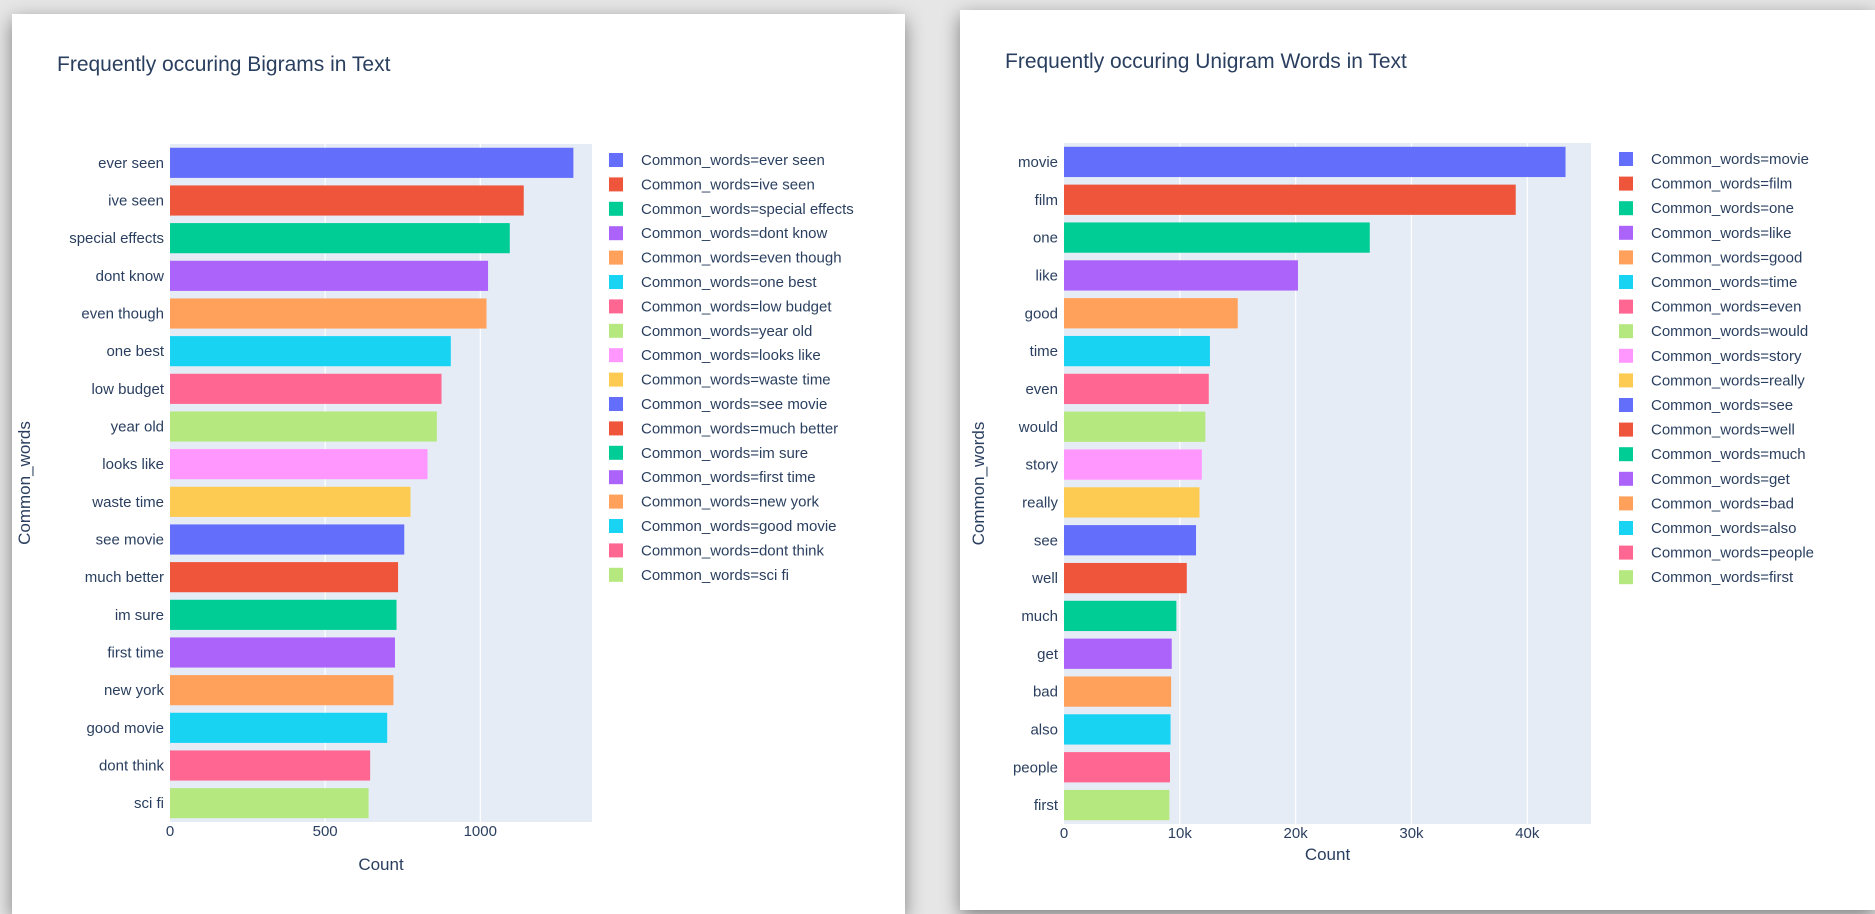 The width and height of the screenshot is (1875, 914). What do you see at coordinates (1721, 184) in the screenshot?
I see `legend-label: Common_words=film` at bounding box center [1721, 184].